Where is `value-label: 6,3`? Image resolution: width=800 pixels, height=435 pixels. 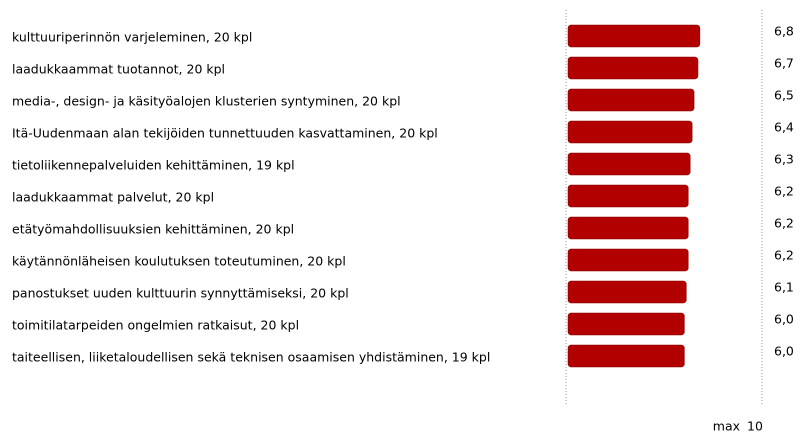
value-label: 6,3 is located at coordinates (784, 159).